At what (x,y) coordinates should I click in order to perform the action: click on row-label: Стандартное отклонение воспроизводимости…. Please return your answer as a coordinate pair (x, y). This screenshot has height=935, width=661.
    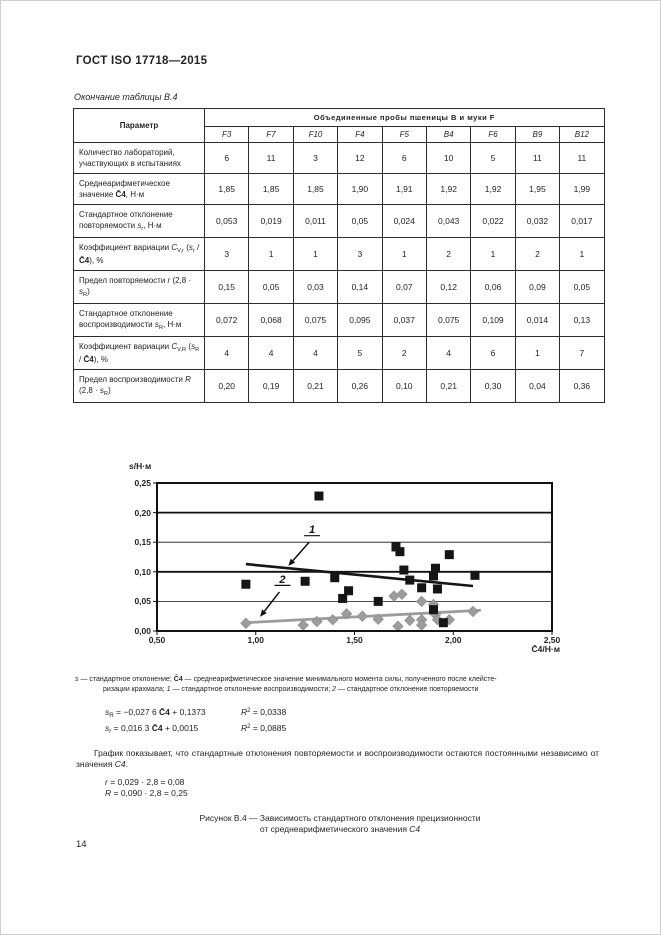
    Looking at the image, I should click on (139, 320).